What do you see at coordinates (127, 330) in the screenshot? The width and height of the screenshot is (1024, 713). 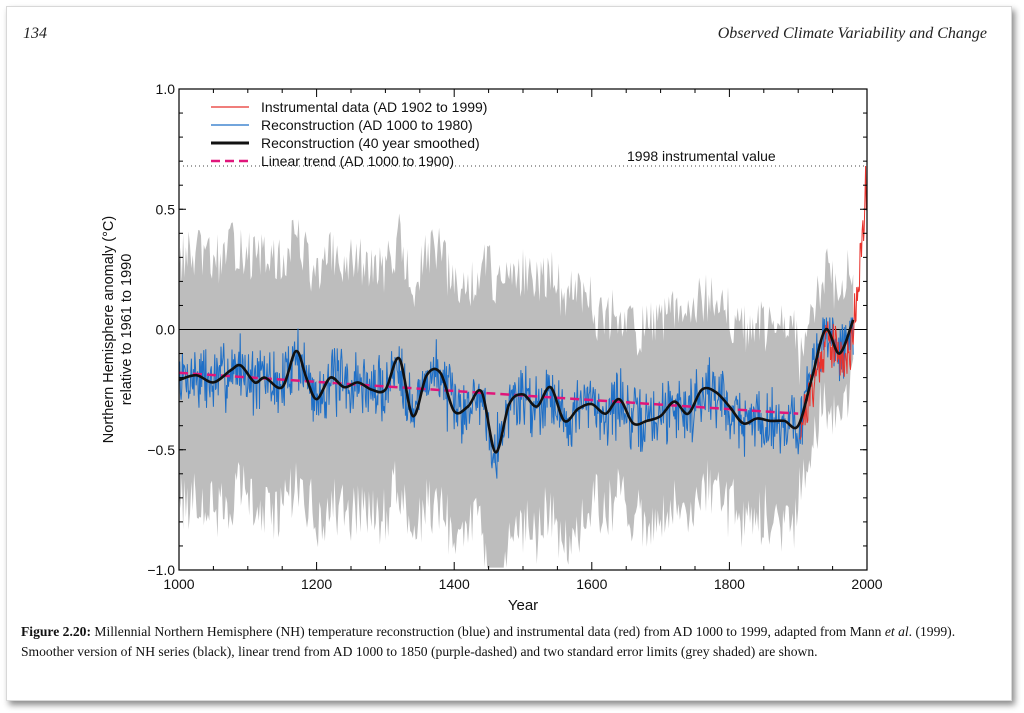 I see `y-axis-label-line2: relative to 1961 to 1990` at bounding box center [127, 330].